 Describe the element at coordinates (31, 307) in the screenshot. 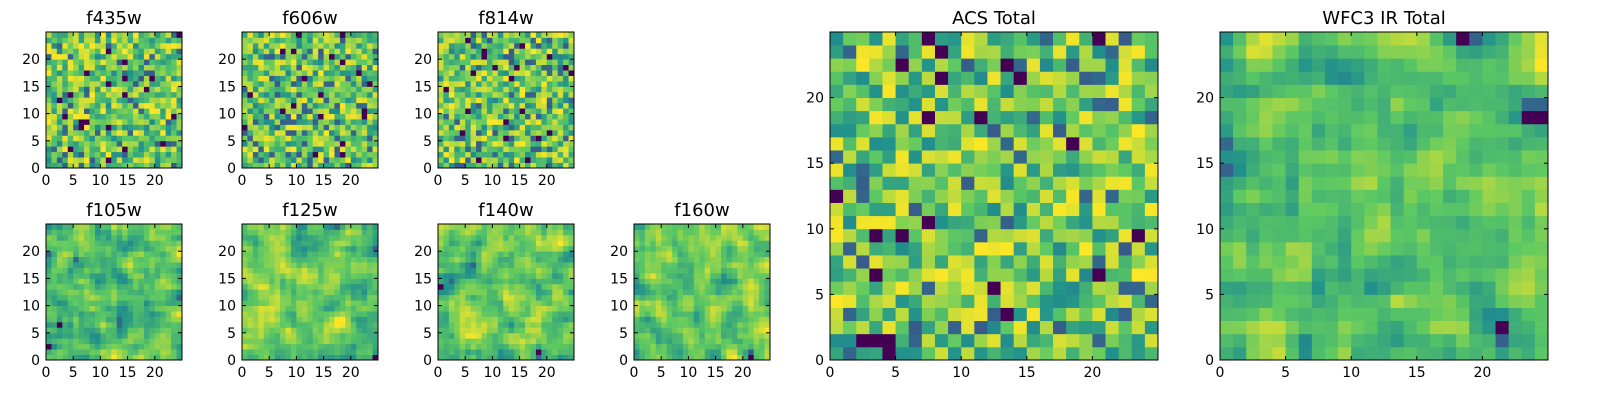

I see `y-tick-label: 10` at that location.